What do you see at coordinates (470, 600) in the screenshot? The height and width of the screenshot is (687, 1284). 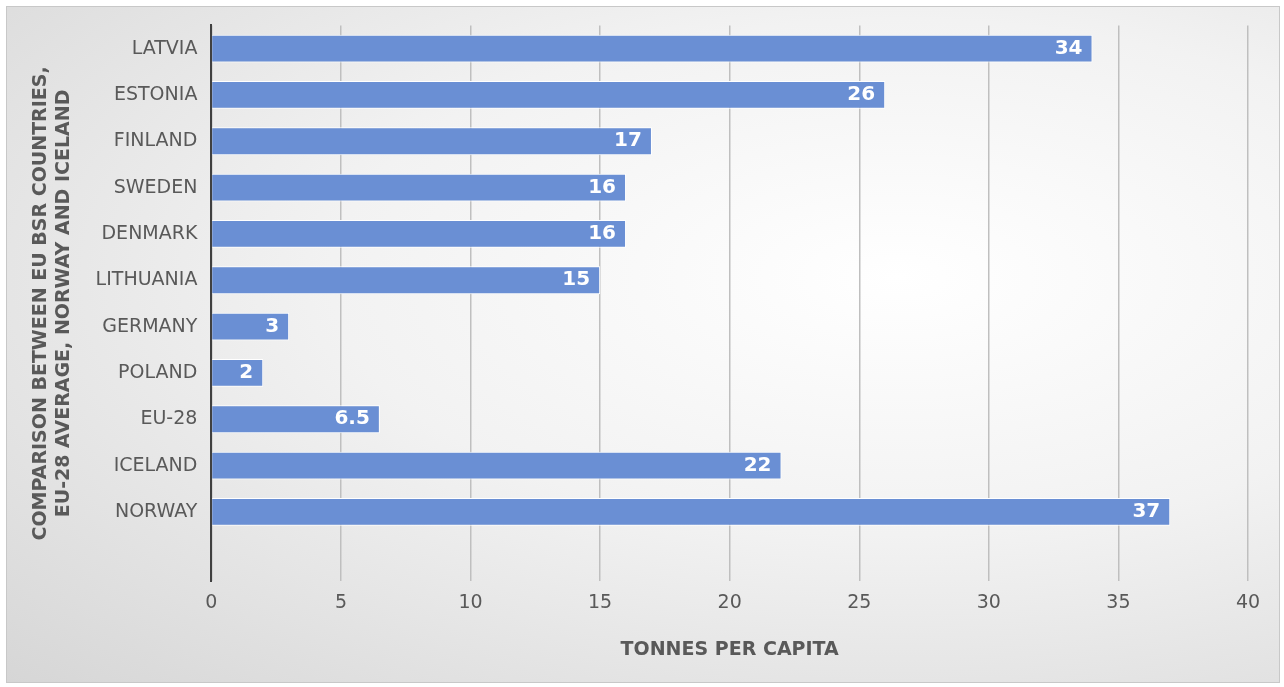 I see `x-tick-label: 10` at bounding box center [470, 600].